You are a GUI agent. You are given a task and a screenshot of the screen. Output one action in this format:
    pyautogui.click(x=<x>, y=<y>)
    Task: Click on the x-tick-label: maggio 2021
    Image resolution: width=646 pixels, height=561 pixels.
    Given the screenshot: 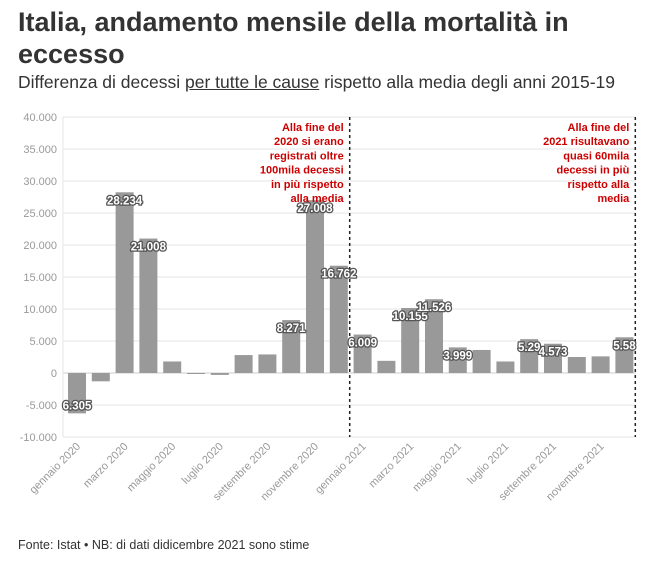 What is the action you would take?
    pyautogui.click(x=436, y=467)
    